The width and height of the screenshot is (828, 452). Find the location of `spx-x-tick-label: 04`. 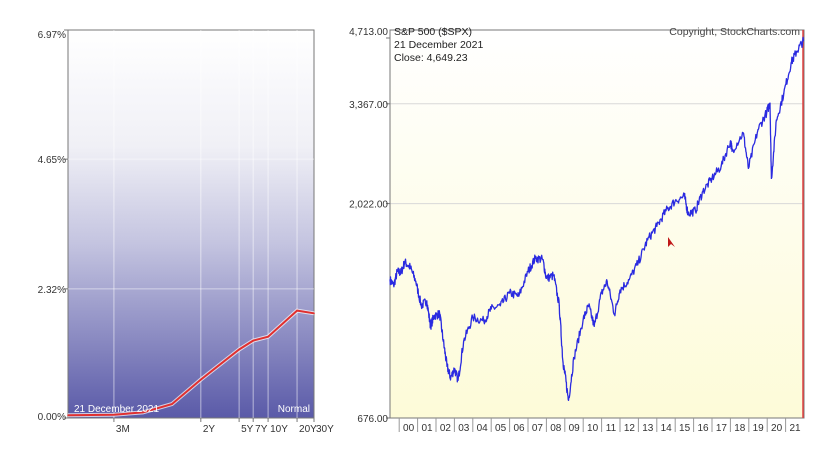

spx-x-tick-label: 04 is located at coordinates (483, 428).